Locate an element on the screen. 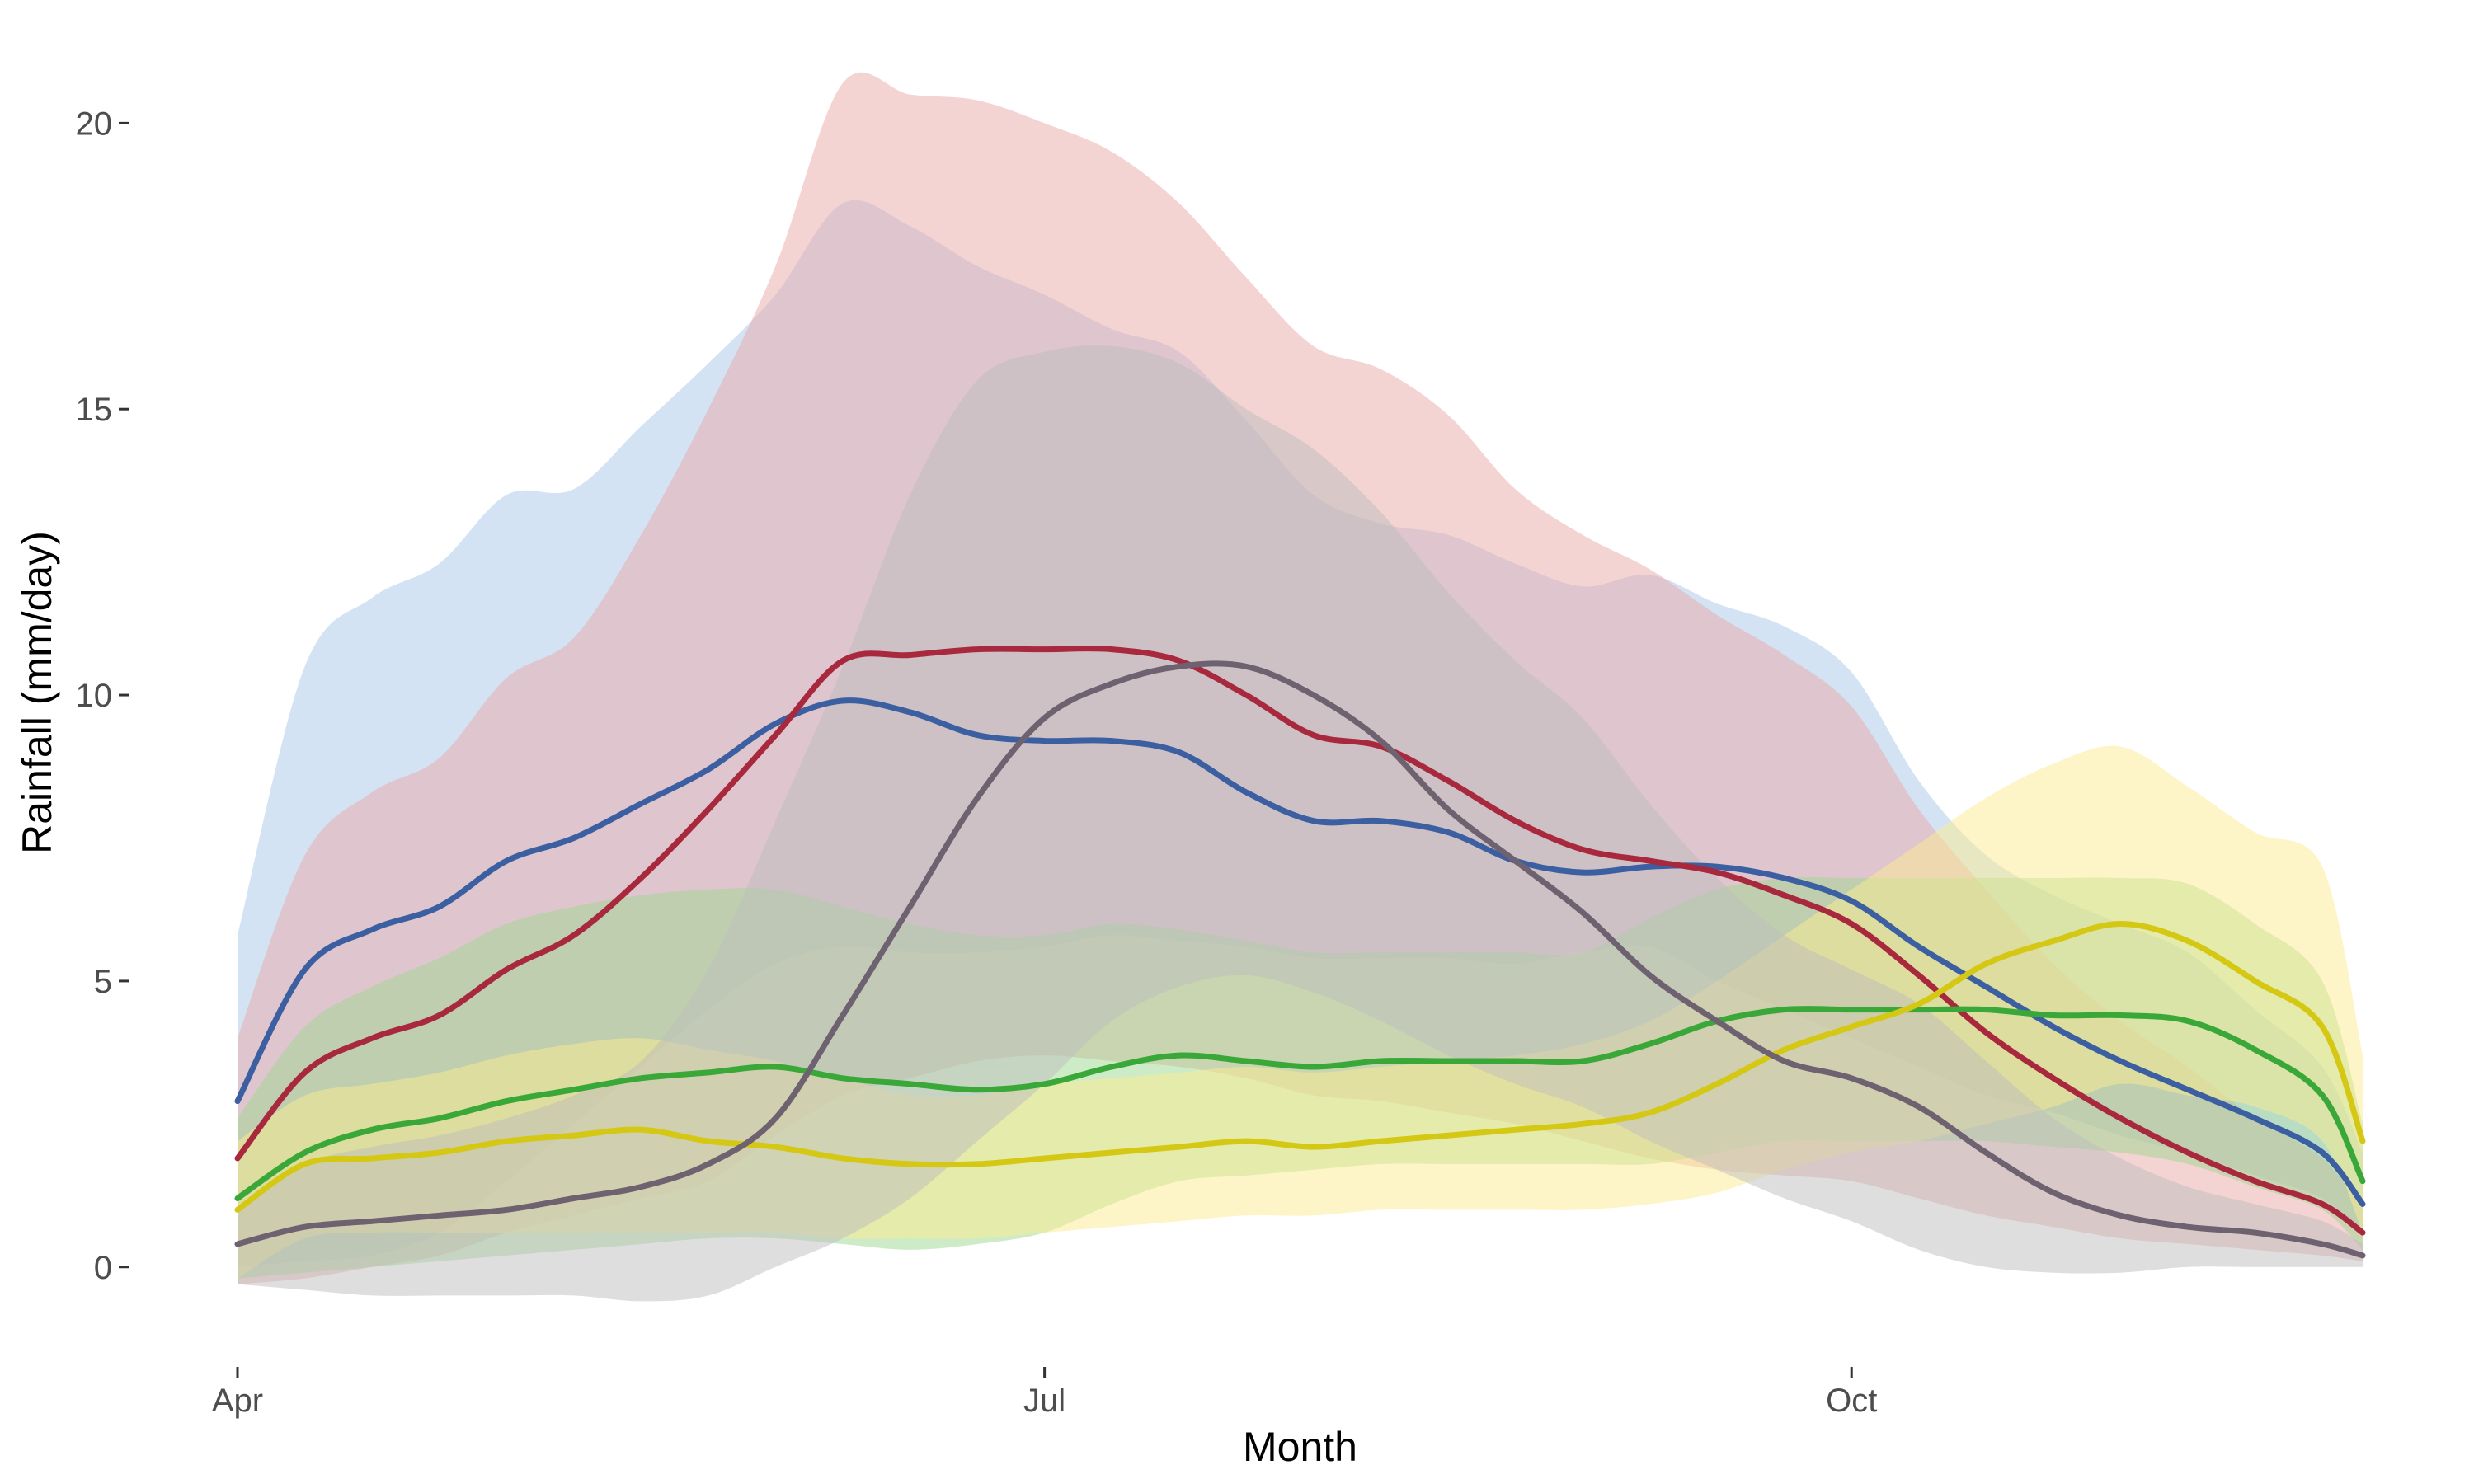 The height and width of the screenshot is (1484, 2474). y-tick-label: 20 is located at coordinates (94, 124).